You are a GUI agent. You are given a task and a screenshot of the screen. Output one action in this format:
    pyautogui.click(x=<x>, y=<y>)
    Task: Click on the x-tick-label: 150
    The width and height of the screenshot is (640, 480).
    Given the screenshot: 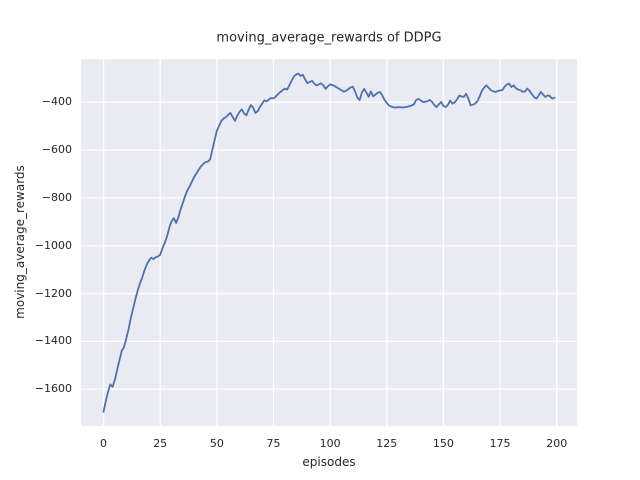 What is the action you would take?
    pyautogui.click(x=443, y=443)
    